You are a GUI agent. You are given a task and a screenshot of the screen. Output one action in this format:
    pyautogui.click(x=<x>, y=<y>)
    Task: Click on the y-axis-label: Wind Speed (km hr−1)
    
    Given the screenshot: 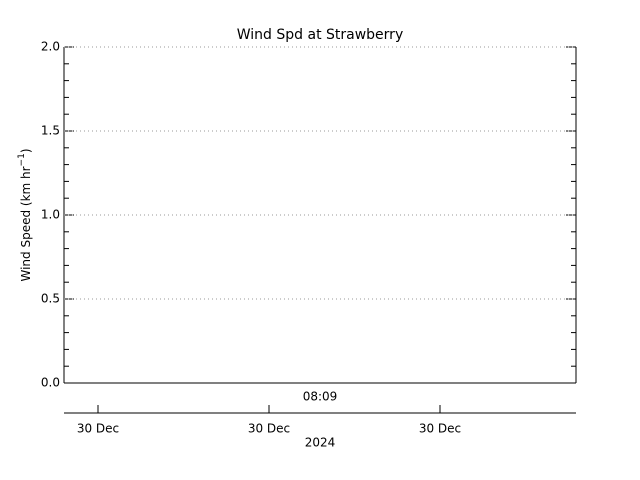 What is the action you would take?
    pyautogui.click(x=25, y=214)
    